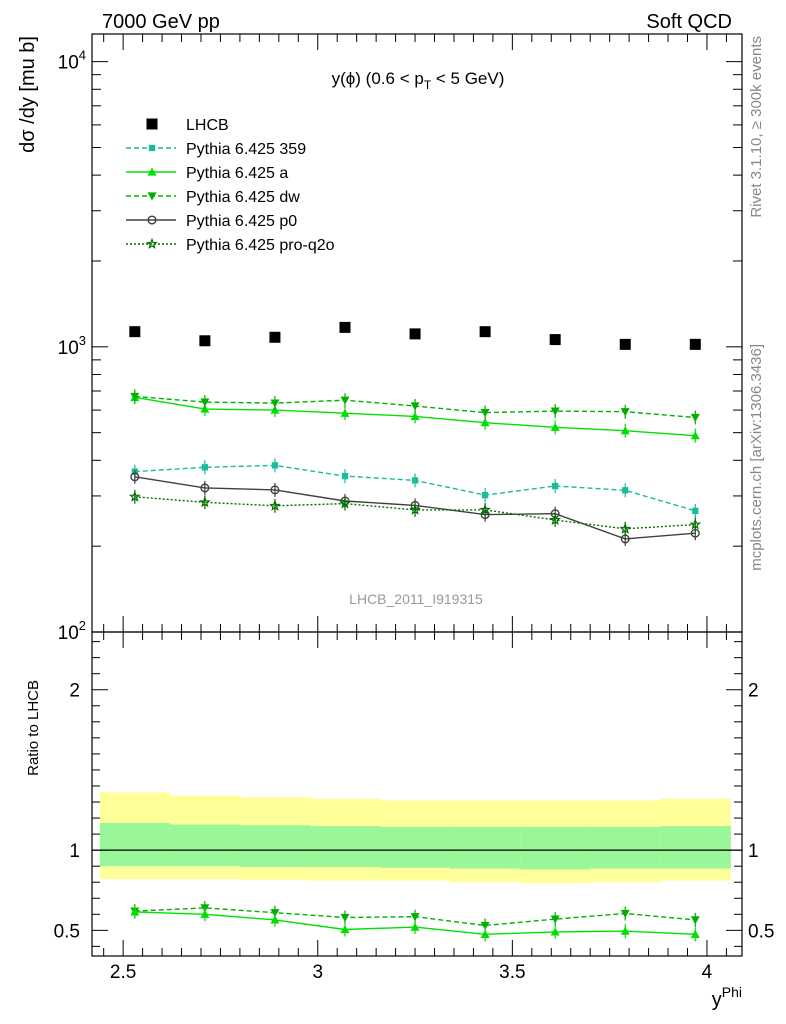  I want to click on legend-item: Pythia 6.425 359, so click(216, 149).